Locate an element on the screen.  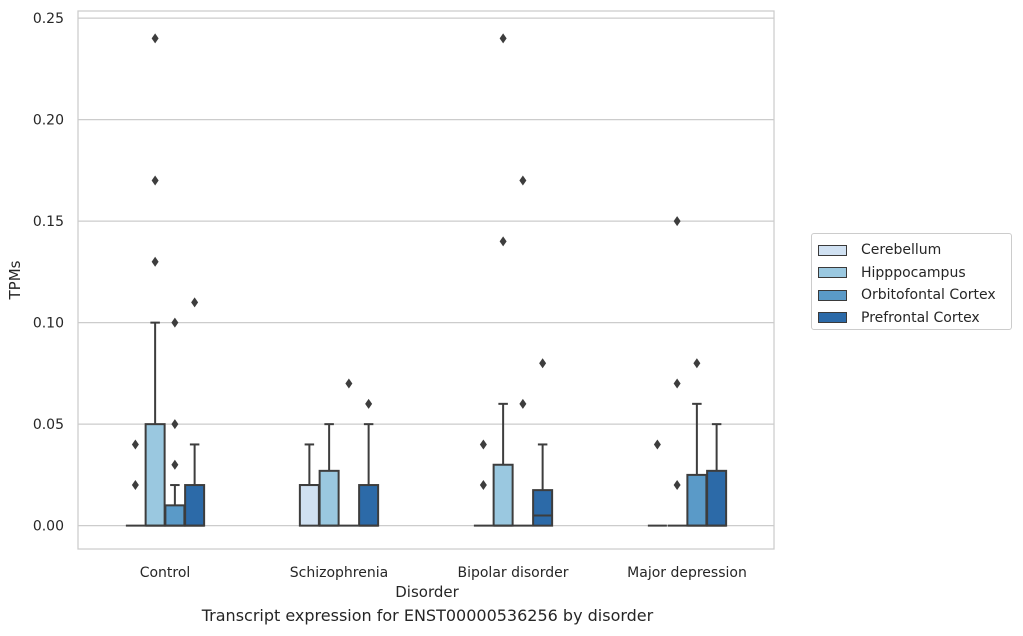
legend-label: Orbitofontal Cortex is located at coordinates (928, 295).